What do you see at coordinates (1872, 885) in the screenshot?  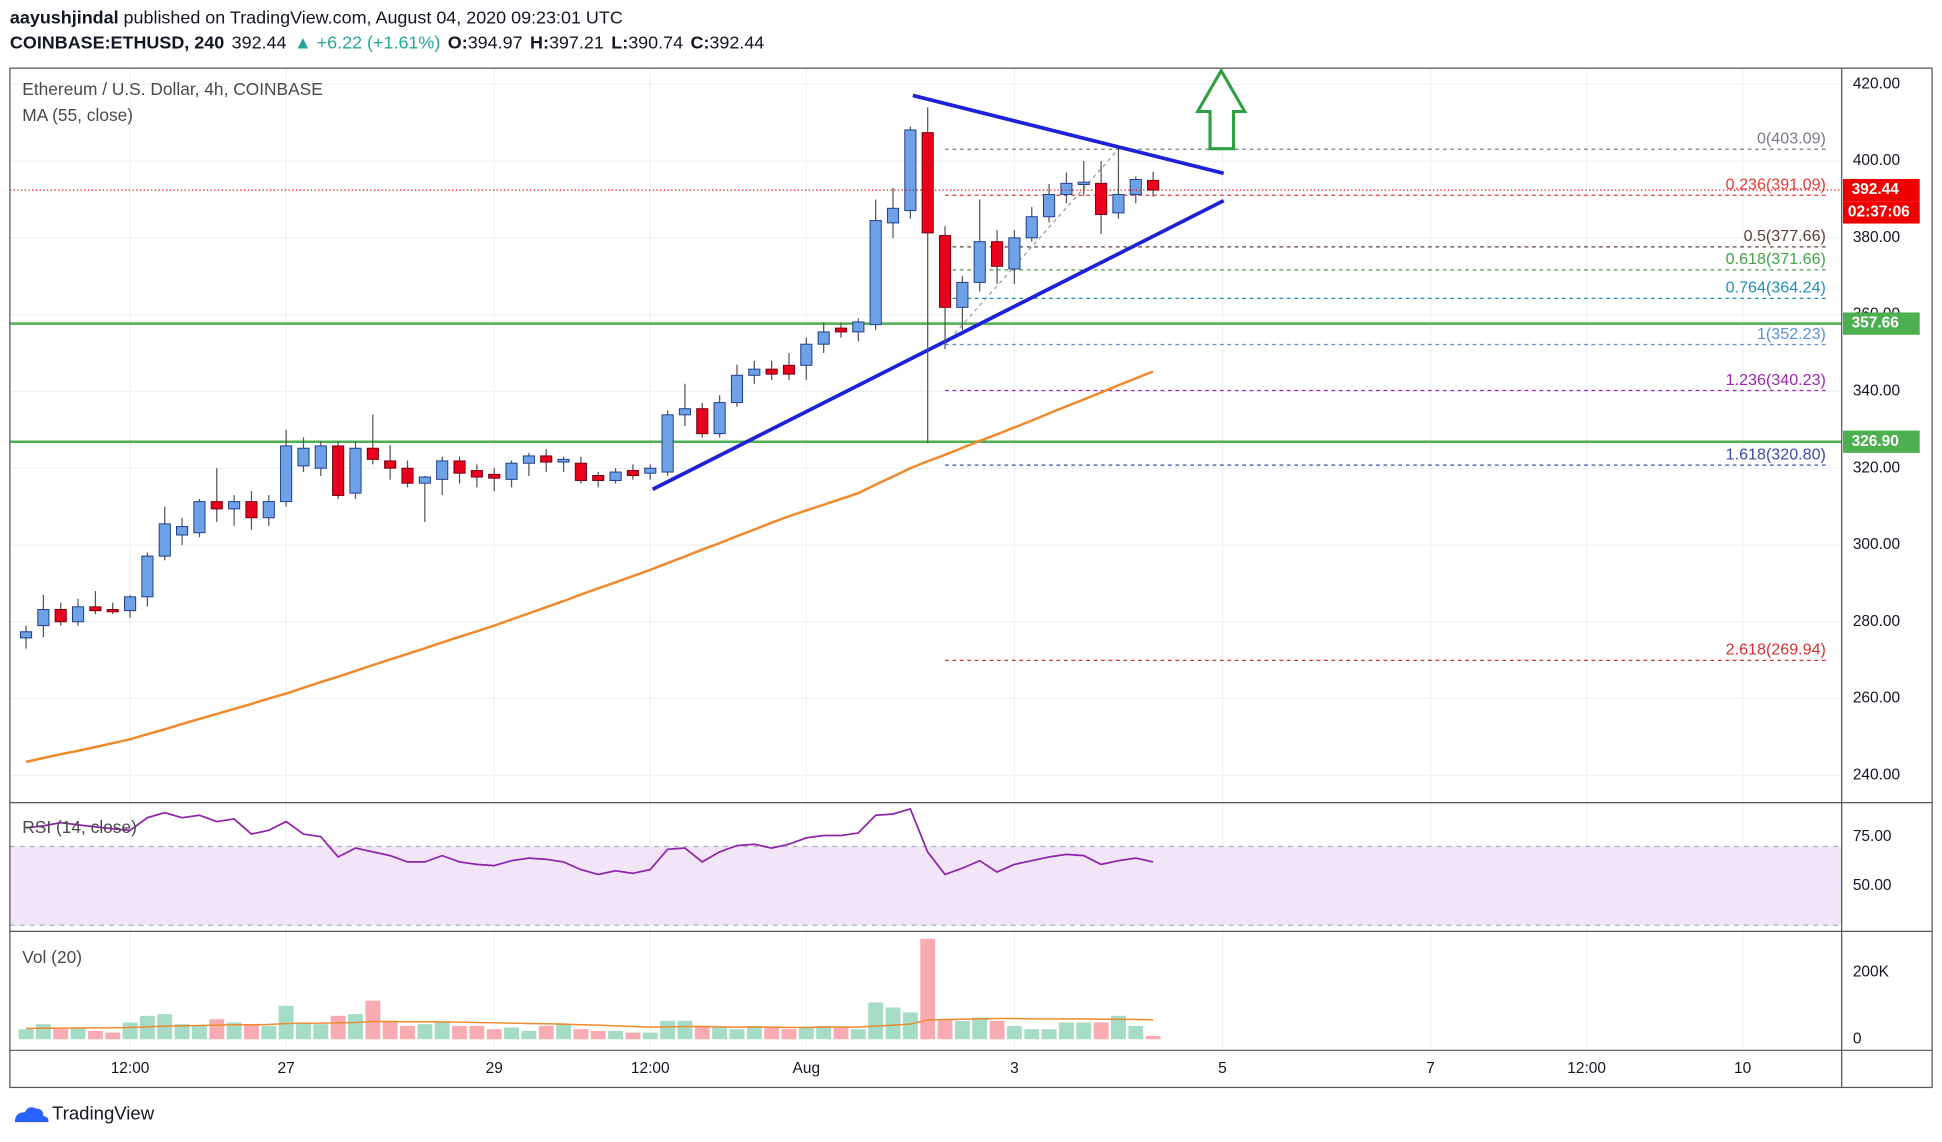 I see `rsi-tick-label: 50.00` at bounding box center [1872, 885].